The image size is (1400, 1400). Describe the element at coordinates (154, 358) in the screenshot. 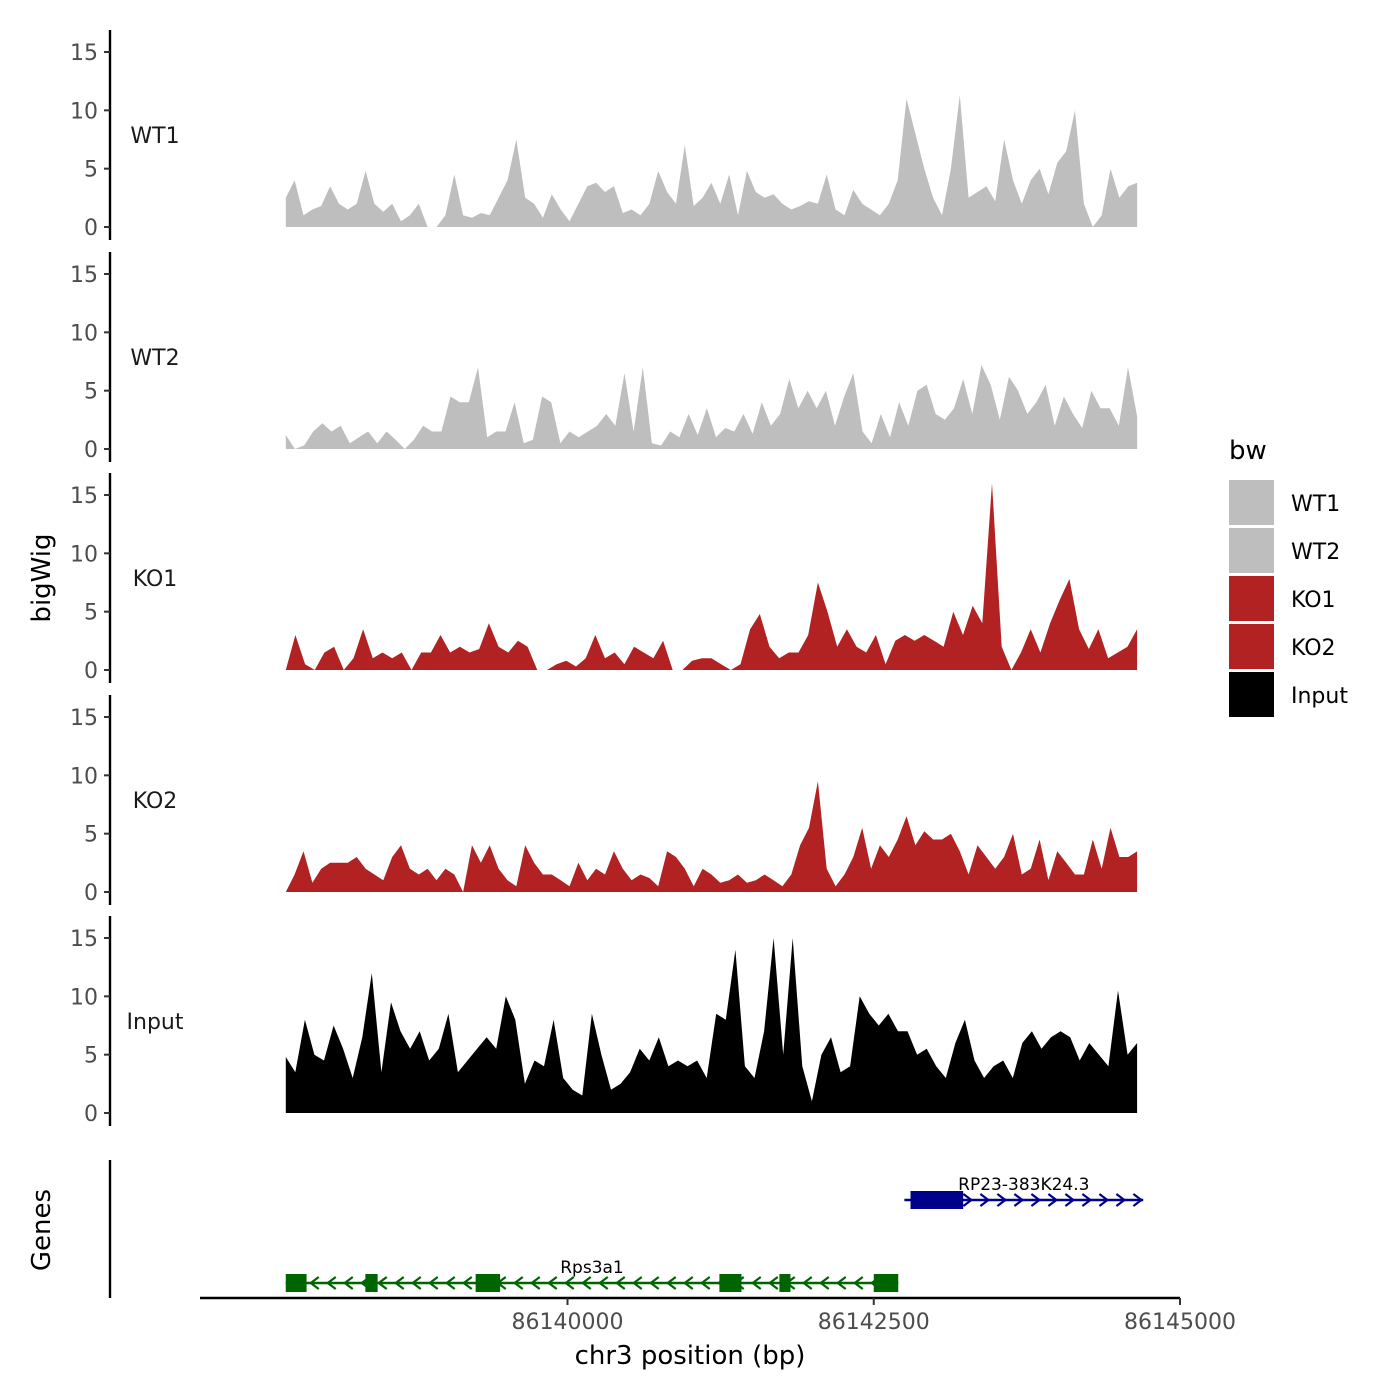

I see `track-label: WT2` at that location.